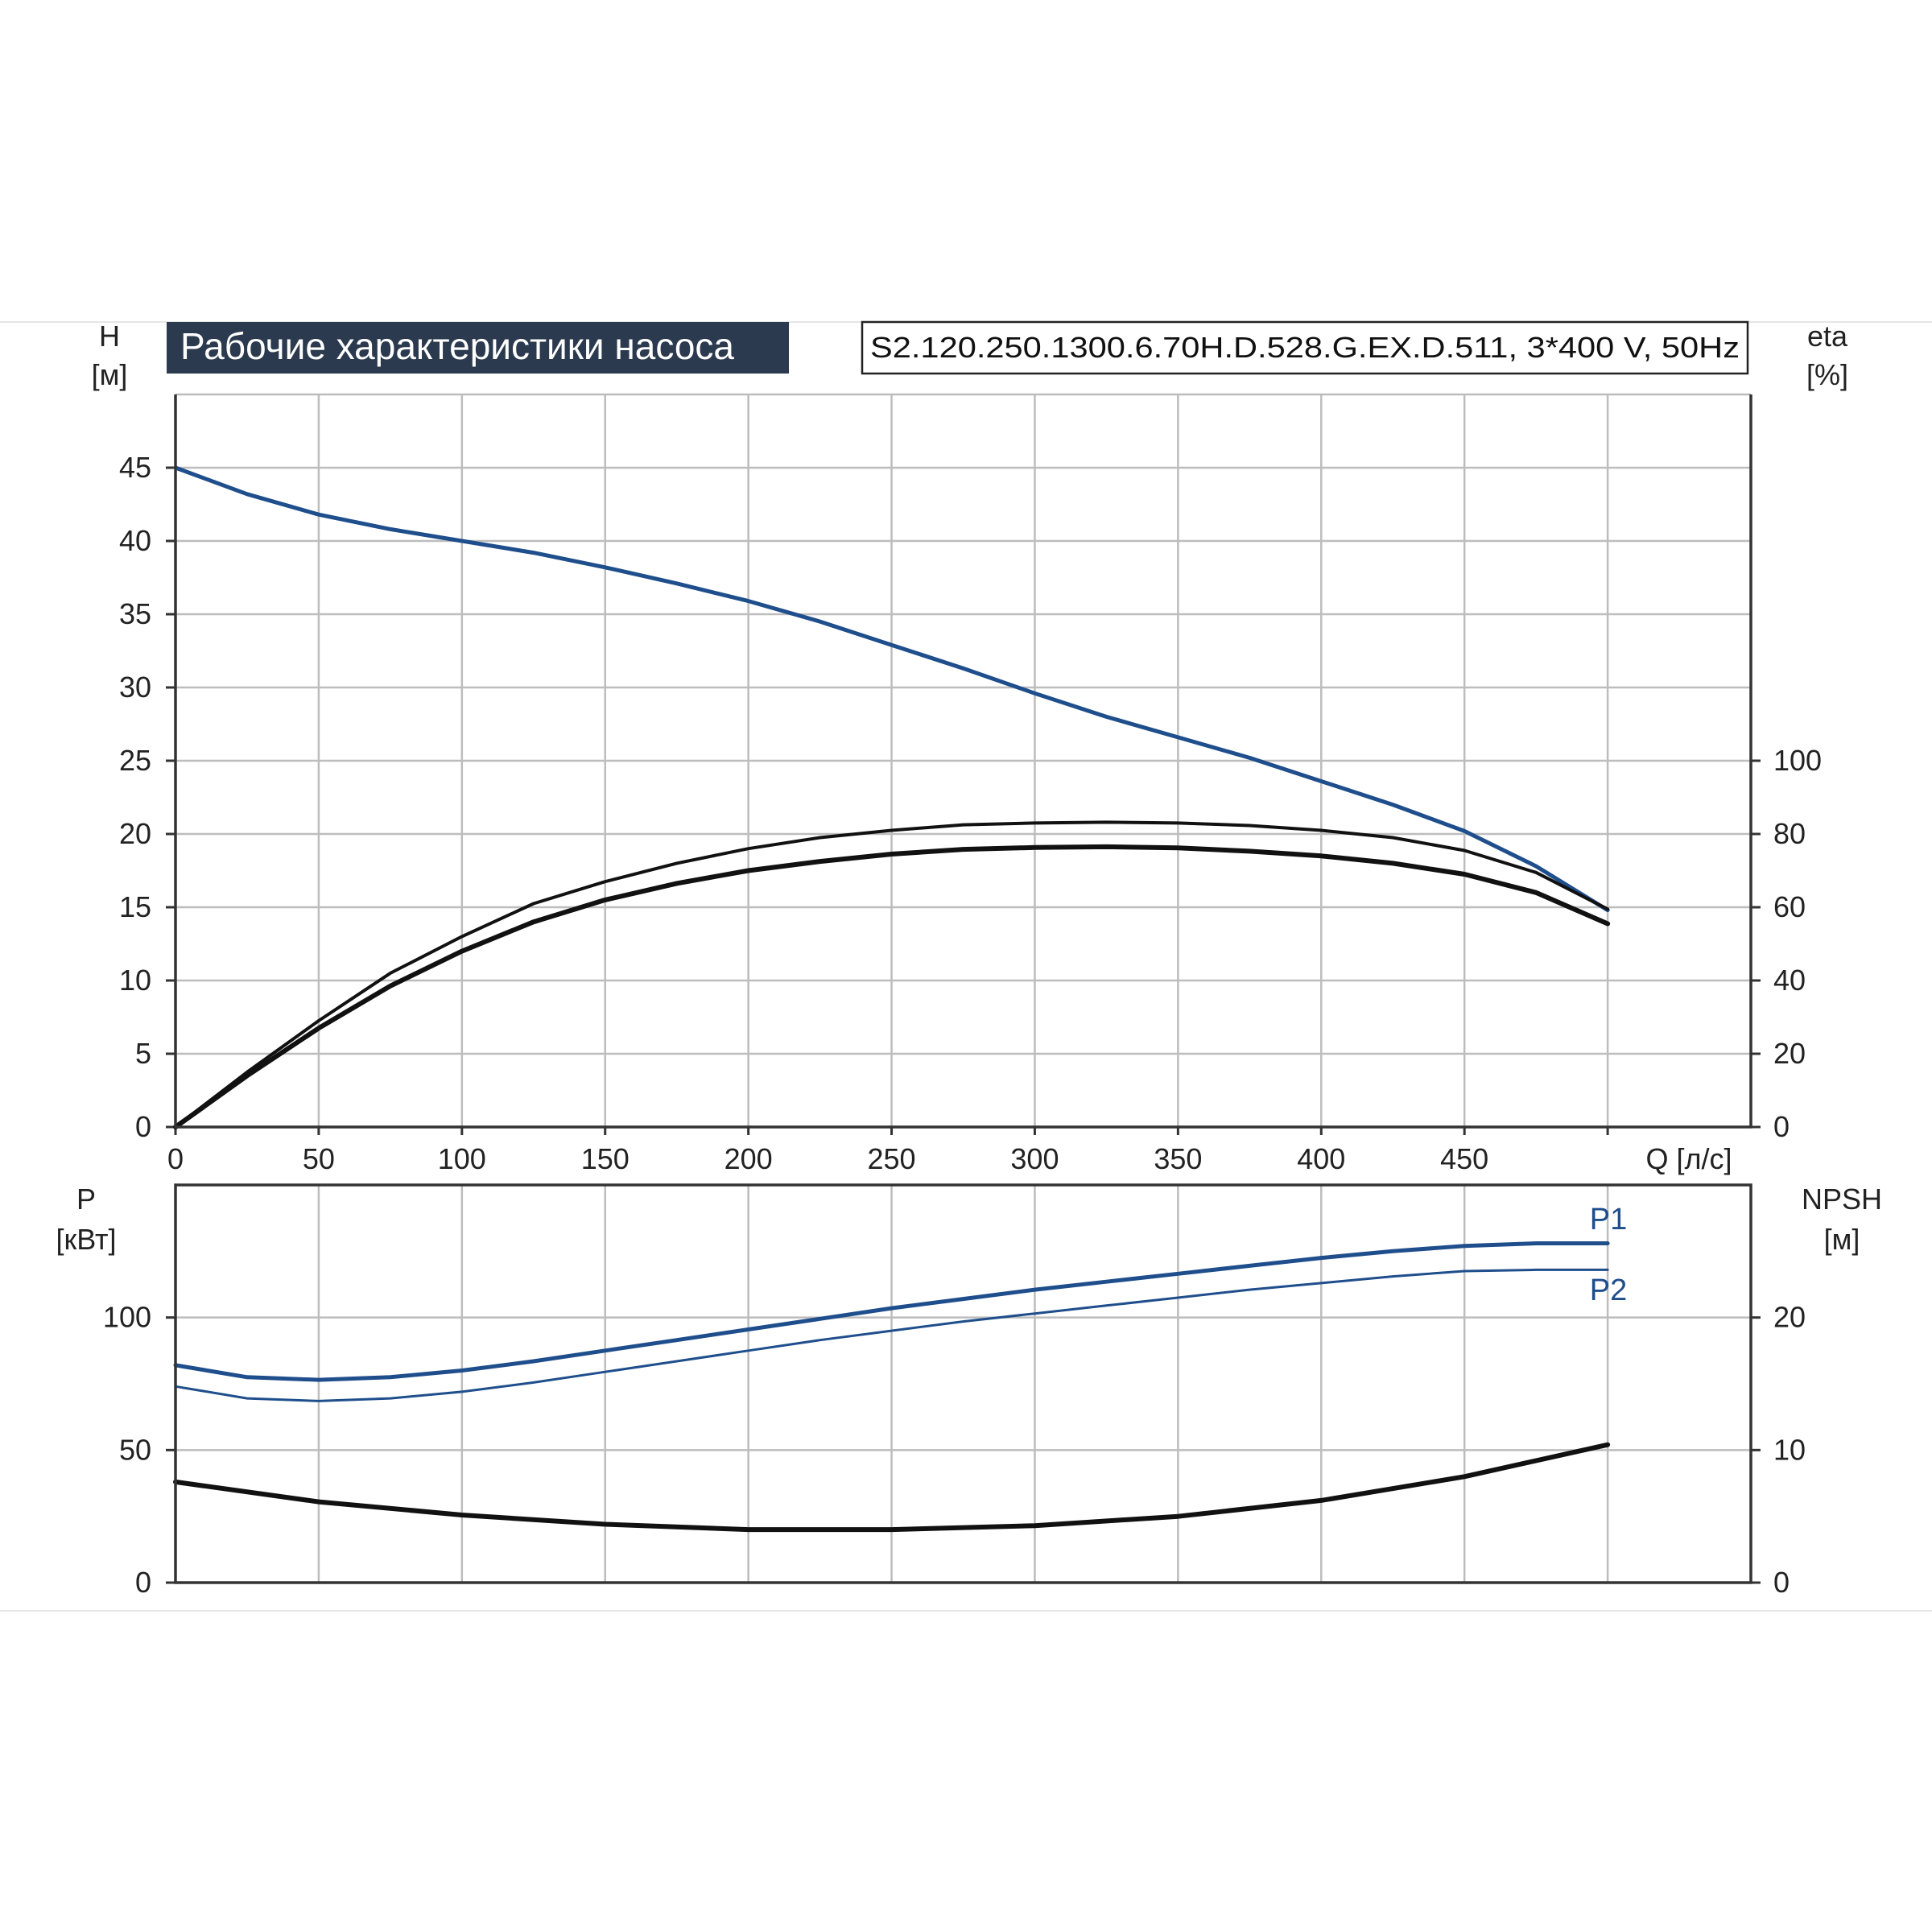 This screenshot has height=1932, width=1932. What do you see at coordinates (1034, 1158) in the screenshot?
I see `x-tick-label: 300` at bounding box center [1034, 1158].